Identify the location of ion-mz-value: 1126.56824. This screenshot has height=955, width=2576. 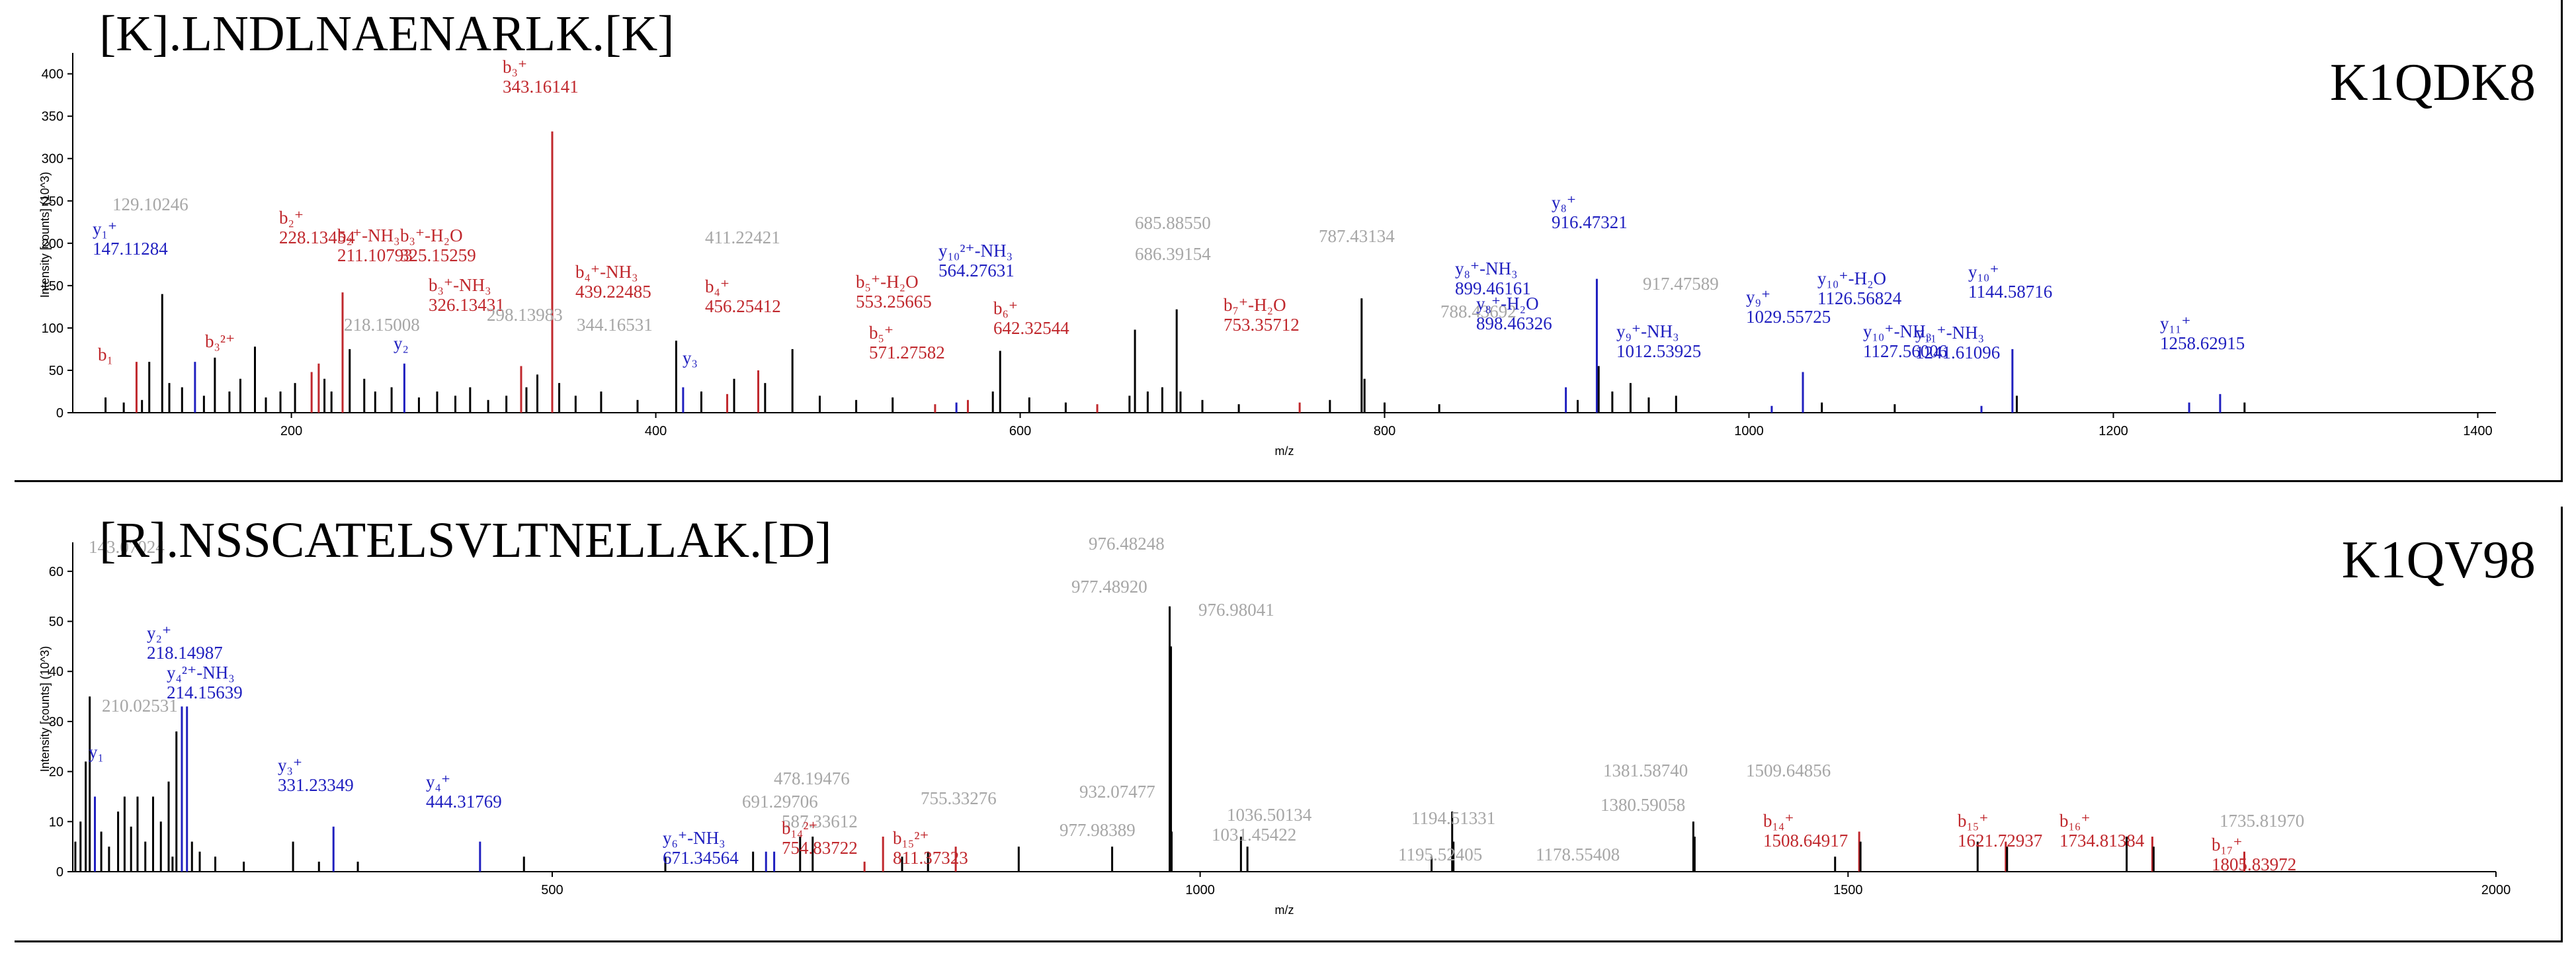
(1859, 298).